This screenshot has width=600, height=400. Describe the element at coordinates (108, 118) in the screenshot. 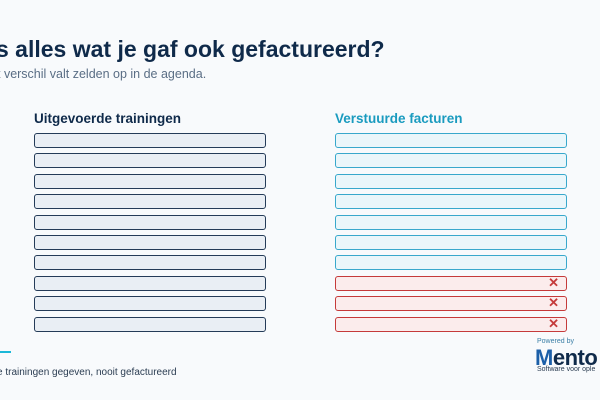

I see `column-title-trainings: Uitgevoerde trainingen` at that location.